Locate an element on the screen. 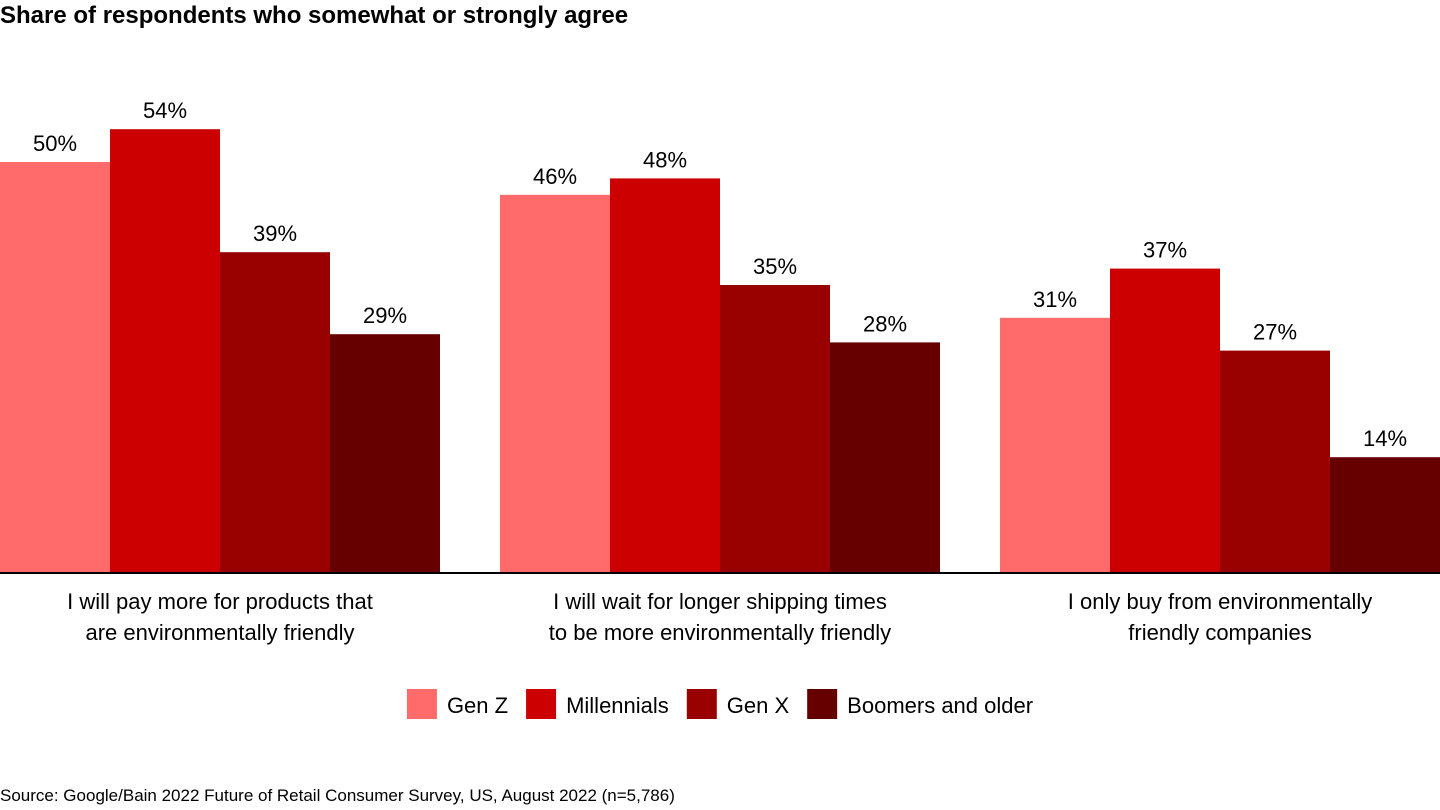  category-label-1: are environmentally friendly is located at coordinates (219, 632).